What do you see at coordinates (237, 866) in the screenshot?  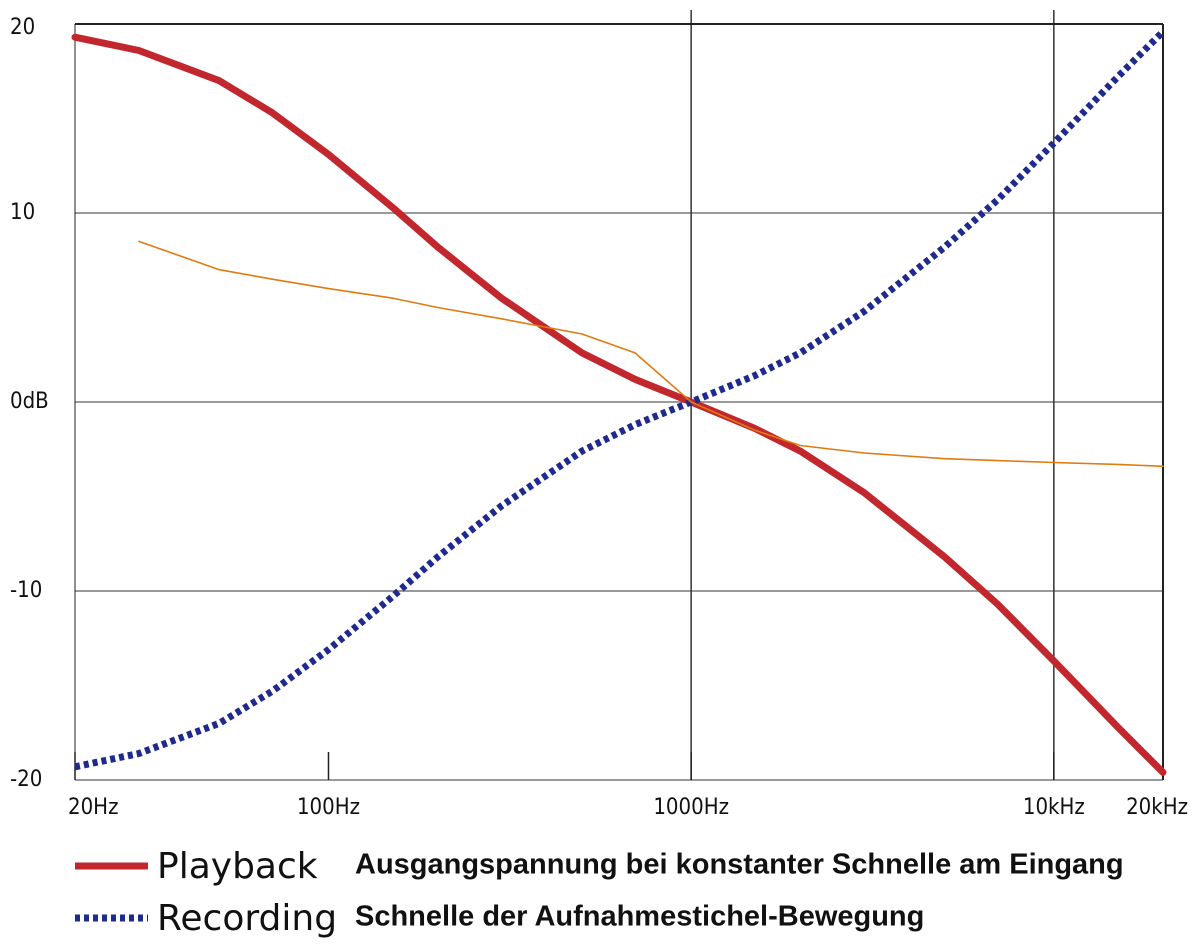 I see `legend-label: Playback` at bounding box center [237, 866].